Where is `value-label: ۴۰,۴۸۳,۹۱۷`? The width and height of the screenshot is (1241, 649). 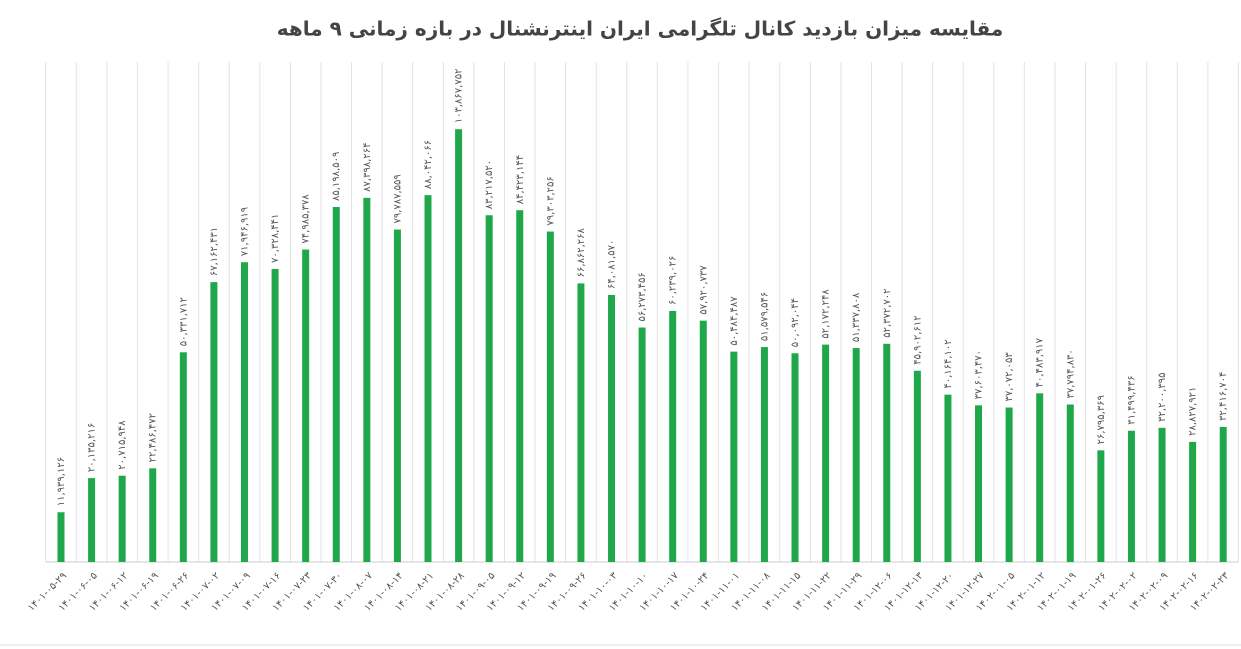 value-label: ۴۰,۴۸۳,۹۱۷ is located at coordinates (1040, 362).